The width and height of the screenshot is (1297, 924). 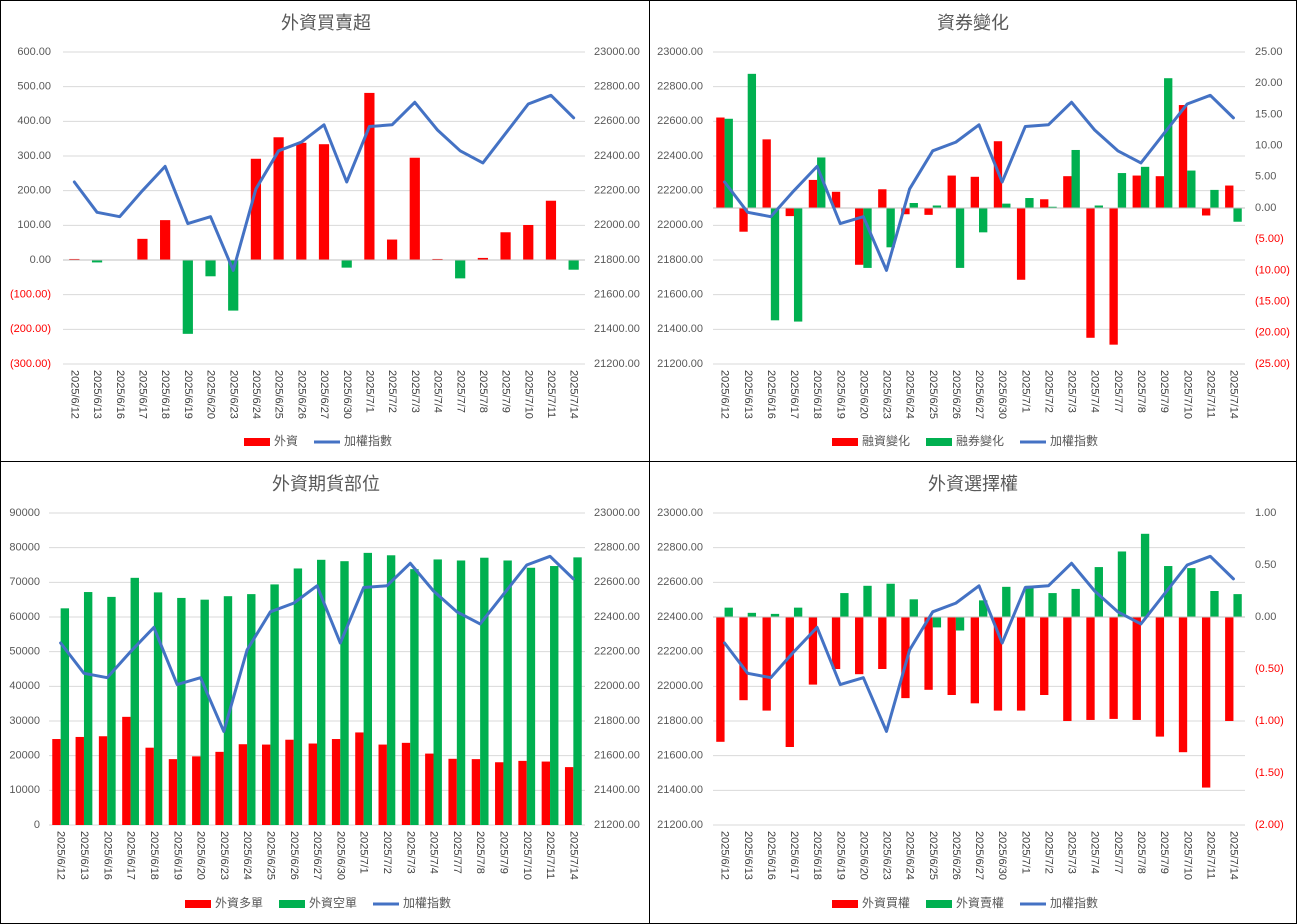 What do you see at coordinates (956, 394) in the screenshot?
I see `x-tick: 2025/6/26` at bounding box center [956, 394].